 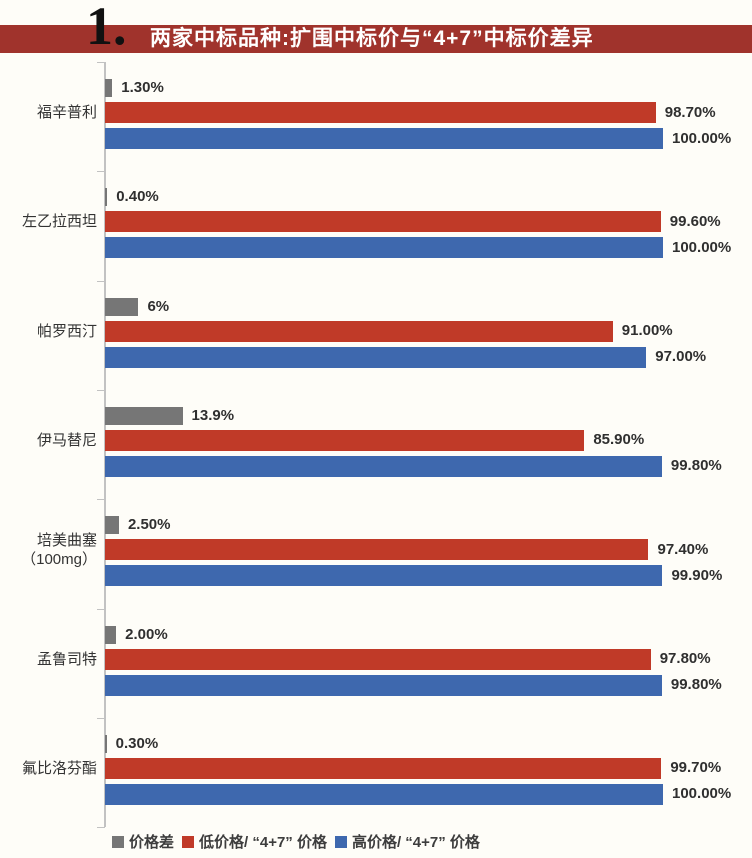 What do you see at coordinates (690, 112) in the screenshot?
I see `bar-value-label: 98.70%` at bounding box center [690, 112].